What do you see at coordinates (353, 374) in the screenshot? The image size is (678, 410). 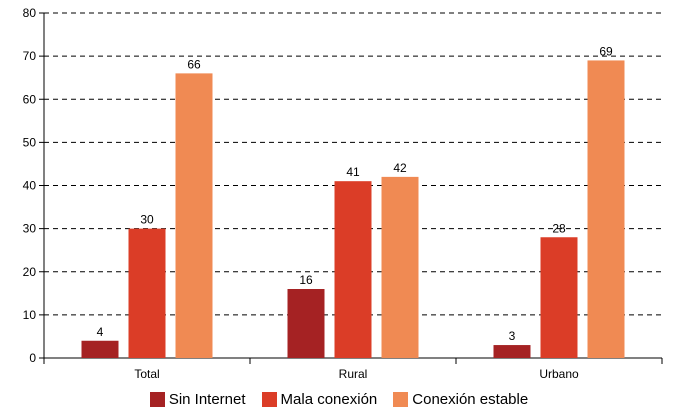 I see `x-tick-label: Rural` at bounding box center [353, 374].